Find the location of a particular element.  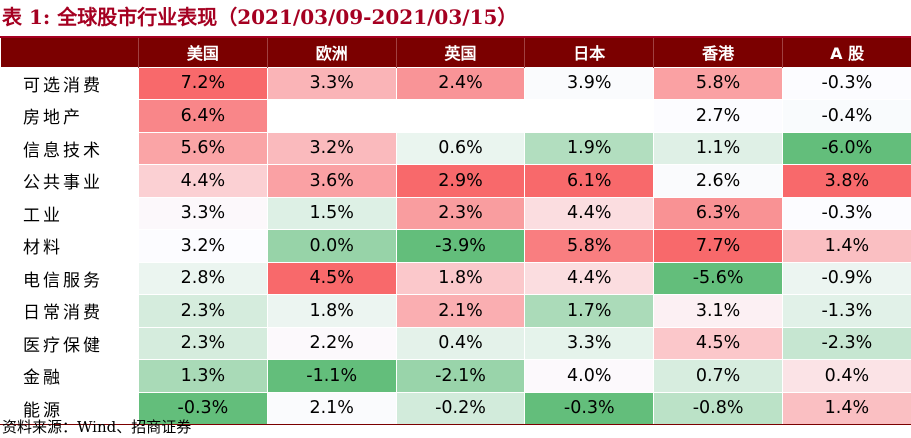

value-cell: 3.6% is located at coordinates (331, 181).